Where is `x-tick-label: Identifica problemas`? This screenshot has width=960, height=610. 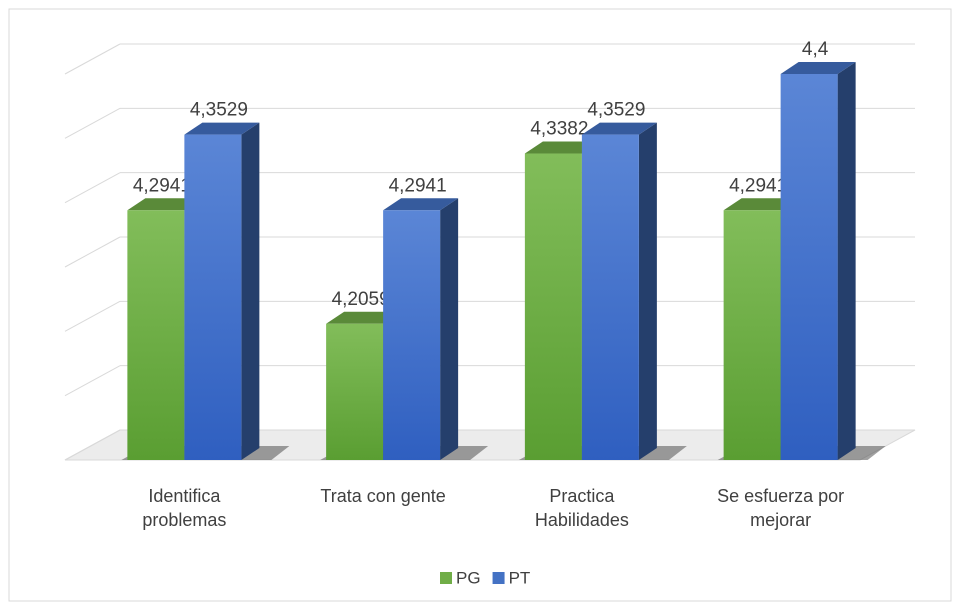
x-tick-label: Identifica problemas is located at coordinates (184, 508).